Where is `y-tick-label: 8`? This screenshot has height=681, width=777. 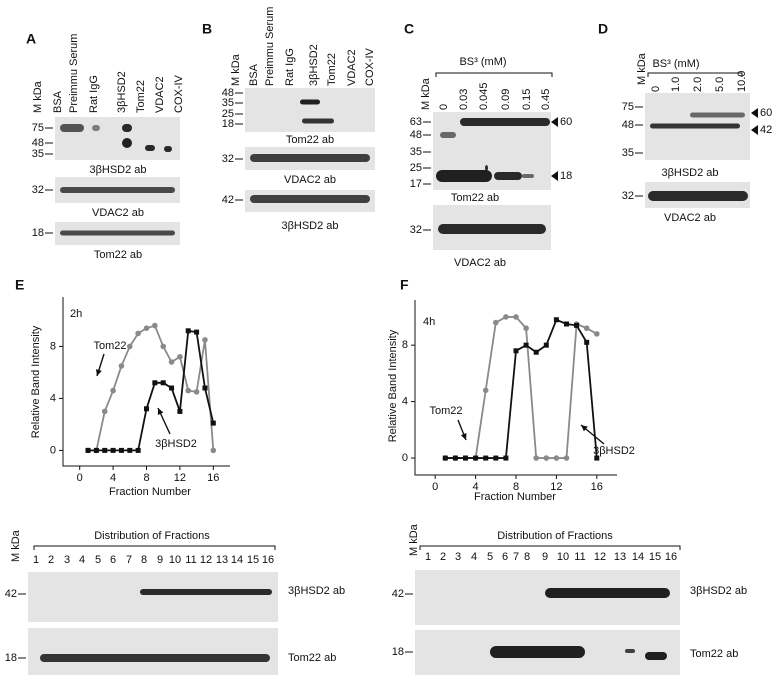
y-tick-label: 8 is located at coordinates (53, 346).